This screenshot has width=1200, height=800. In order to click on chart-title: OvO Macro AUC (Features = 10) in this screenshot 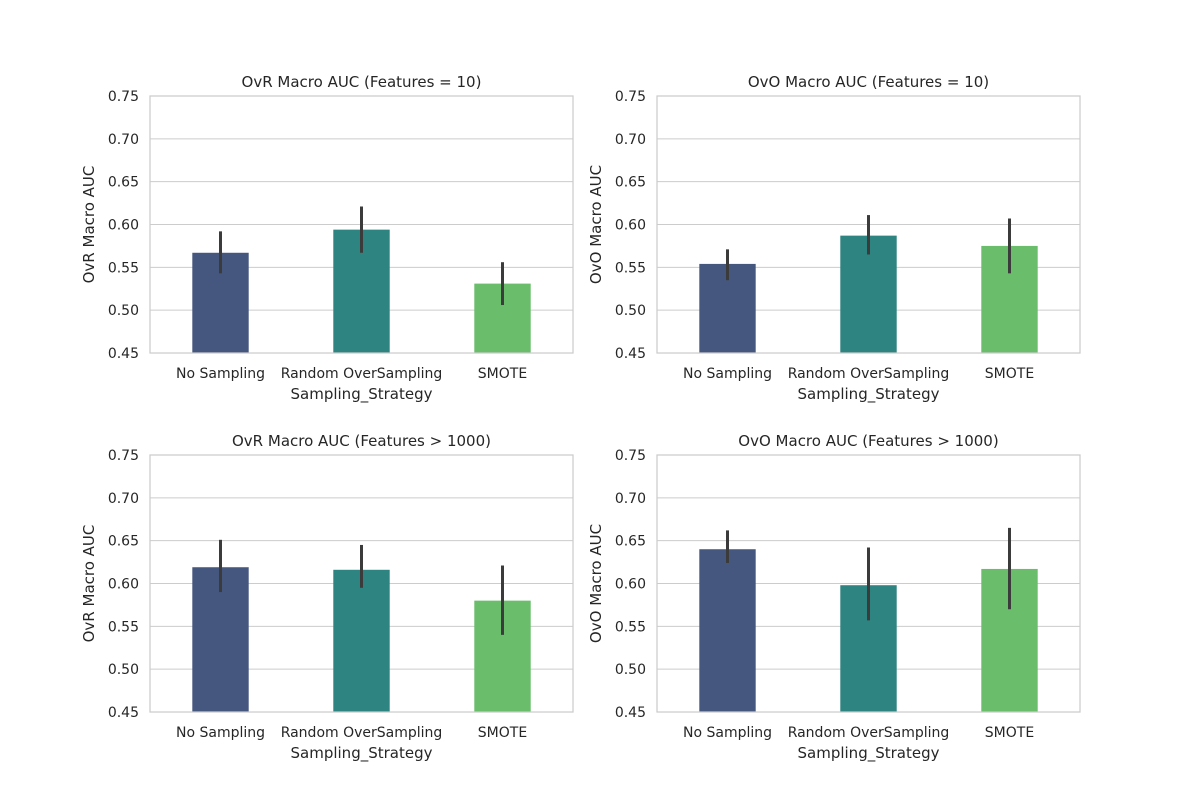, I will do `click(868, 82)`.